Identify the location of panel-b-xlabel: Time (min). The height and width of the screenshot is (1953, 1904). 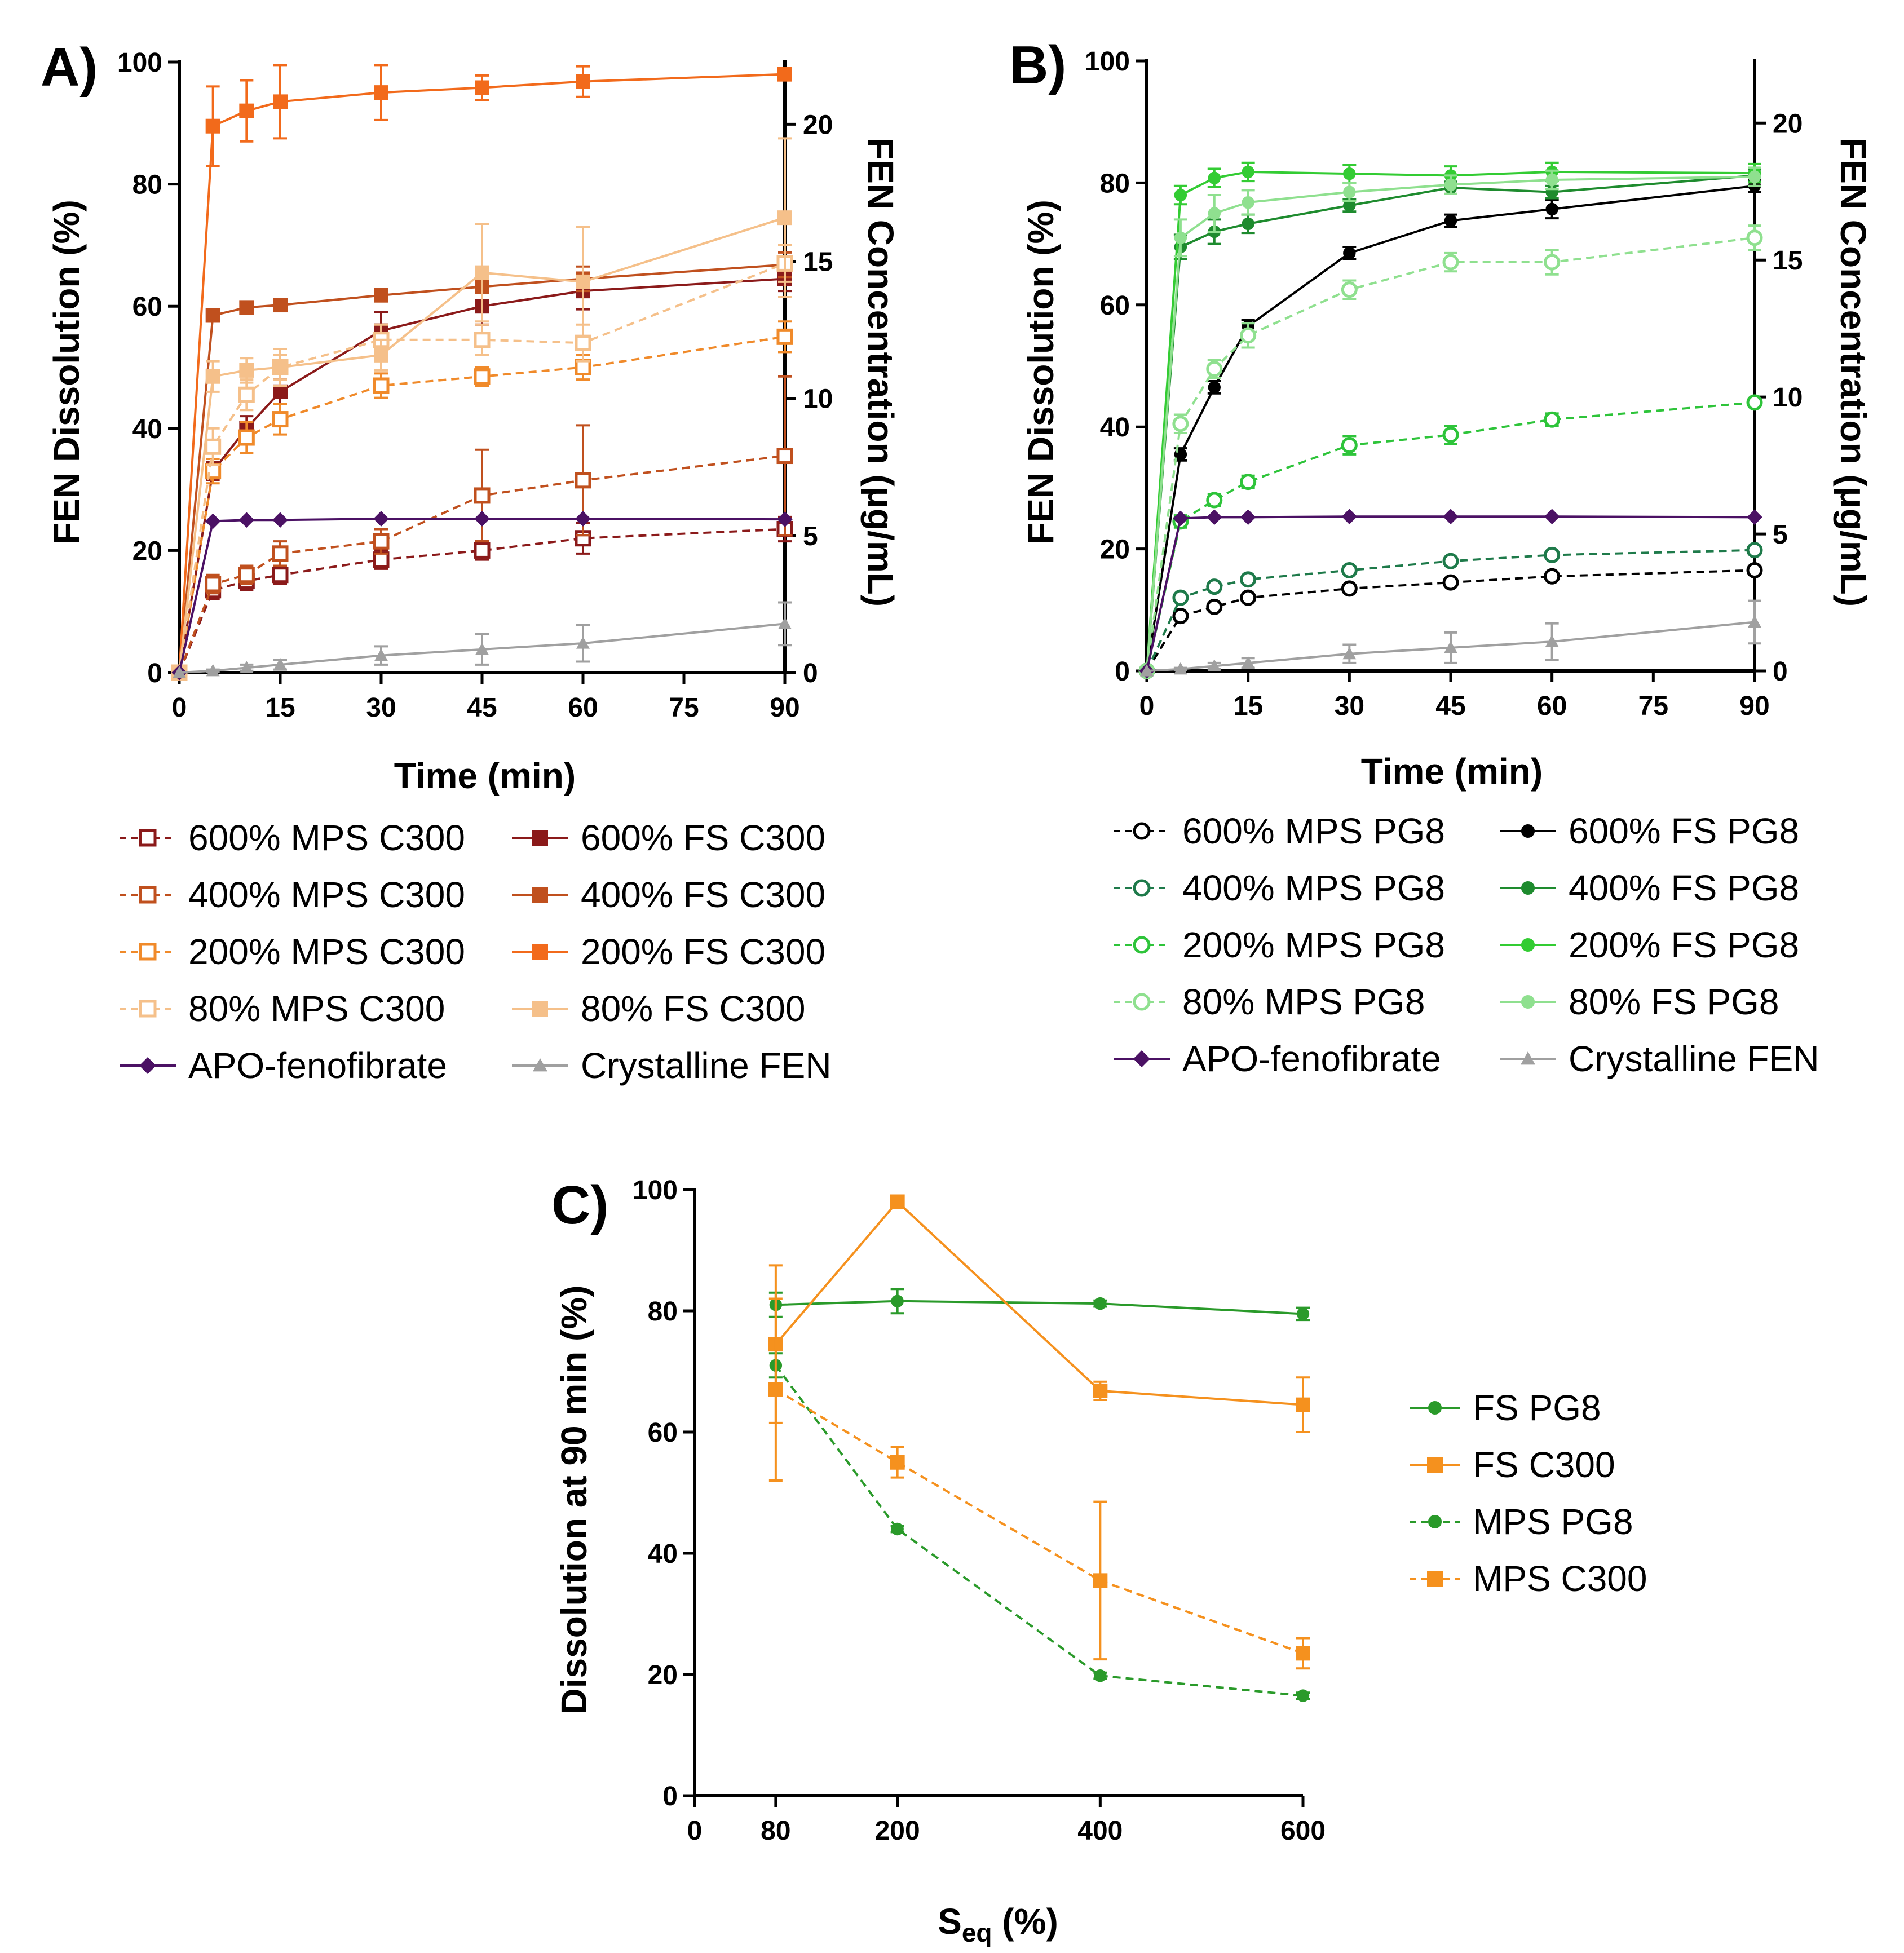
(1452, 771).